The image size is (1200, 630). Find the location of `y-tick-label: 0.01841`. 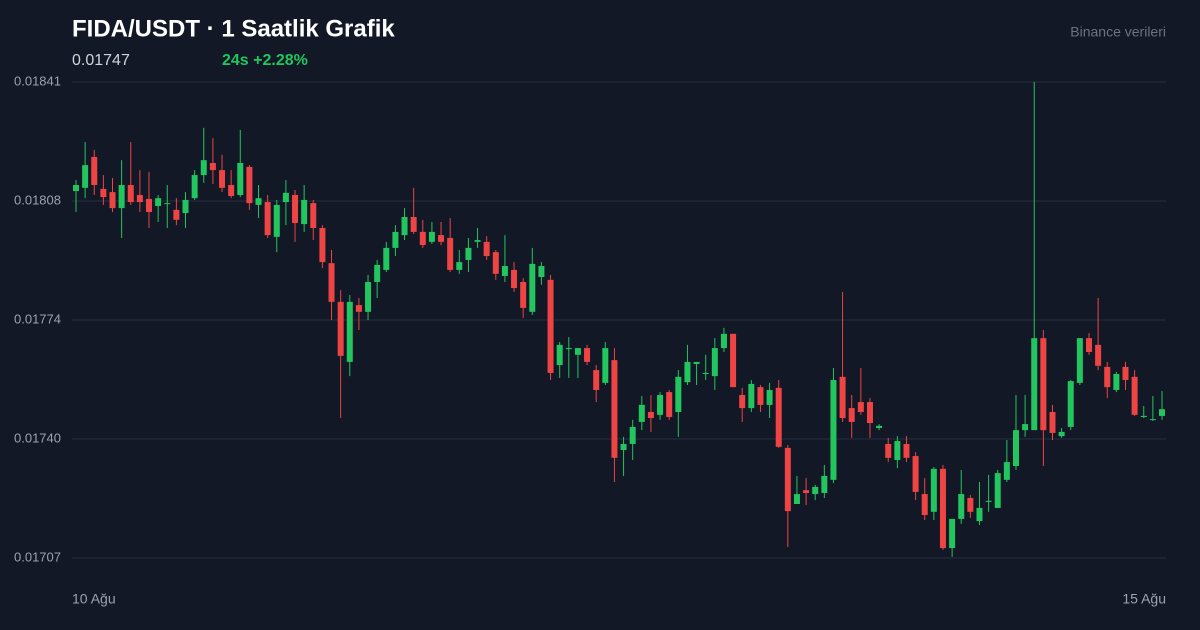

y-tick-label: 0.01841 is located at coordinates (37, 80).